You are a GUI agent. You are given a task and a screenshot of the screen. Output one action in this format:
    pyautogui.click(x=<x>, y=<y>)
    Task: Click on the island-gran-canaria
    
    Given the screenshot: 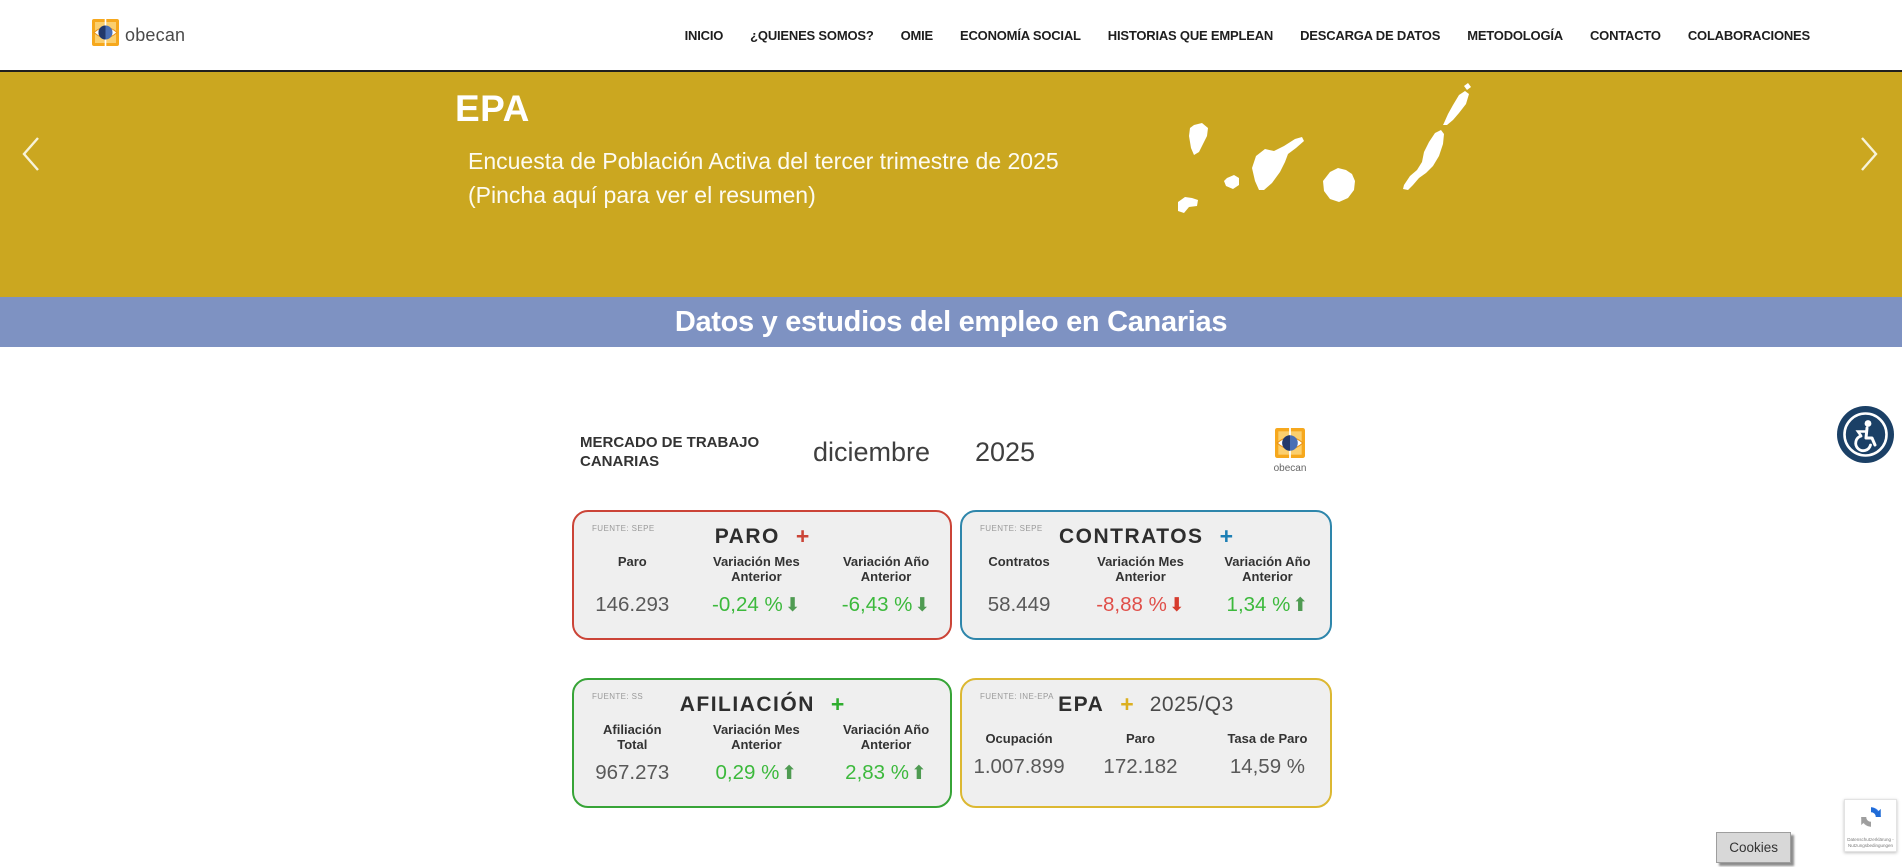 What is the action you would take?
    pyautogui.click(x=1339, y=185)
    